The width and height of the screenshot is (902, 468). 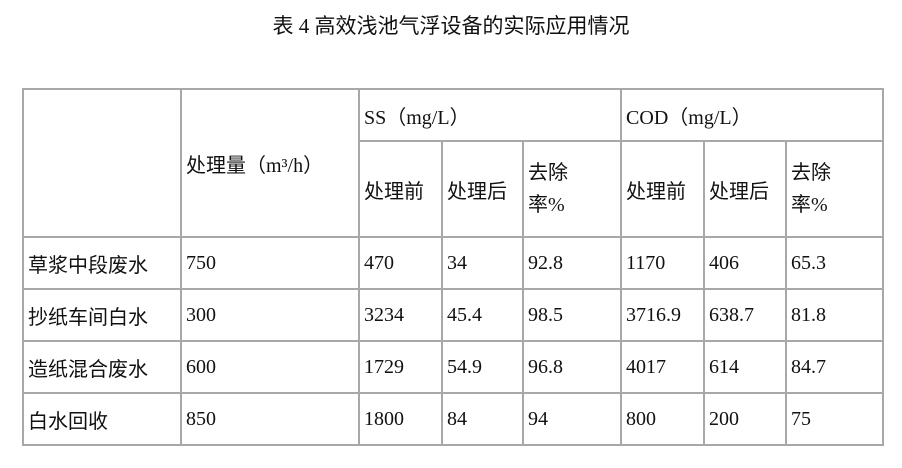 I want to click on data-cell: 45.4, so click(x=482, y=315).